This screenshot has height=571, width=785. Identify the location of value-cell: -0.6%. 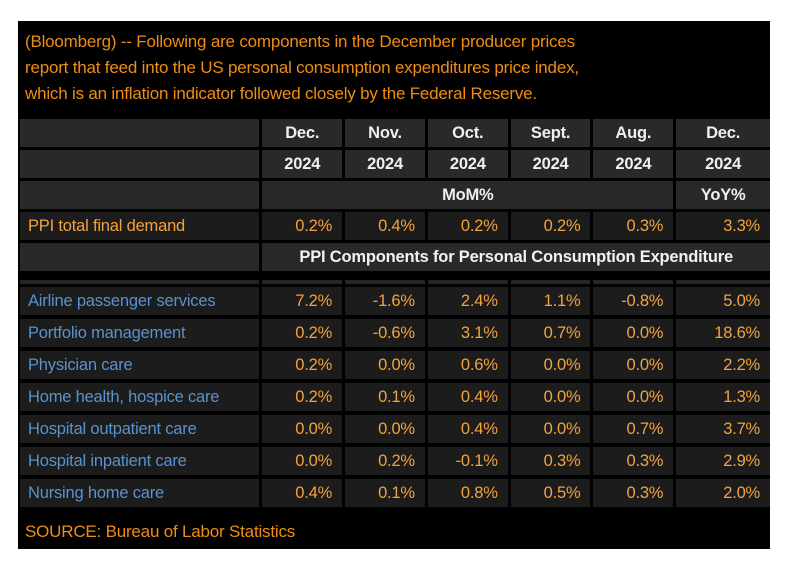
(385, 333).